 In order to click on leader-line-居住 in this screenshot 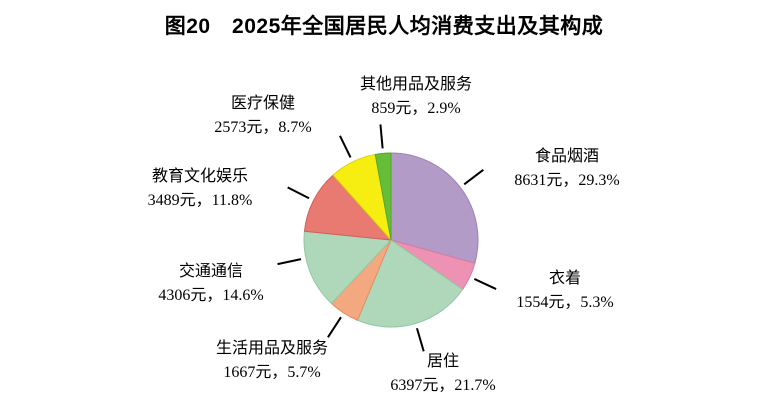, I will do `click(420, 339)`.